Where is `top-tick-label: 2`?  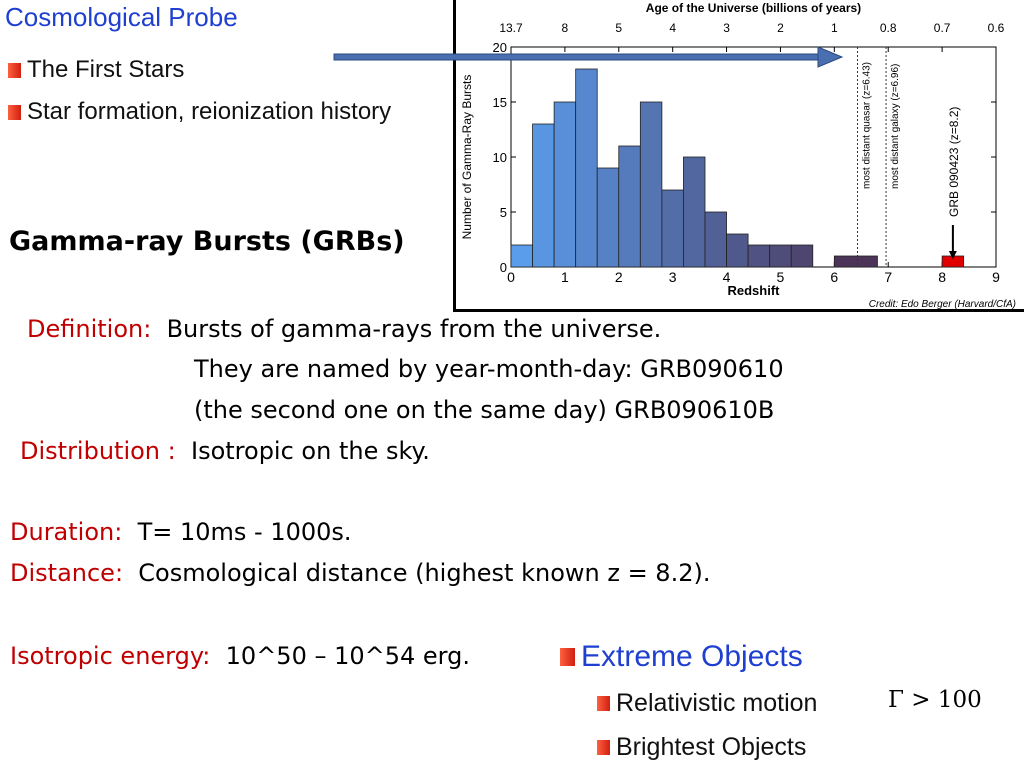 top-tick-label: 2 is located at coordinates (780, 28).